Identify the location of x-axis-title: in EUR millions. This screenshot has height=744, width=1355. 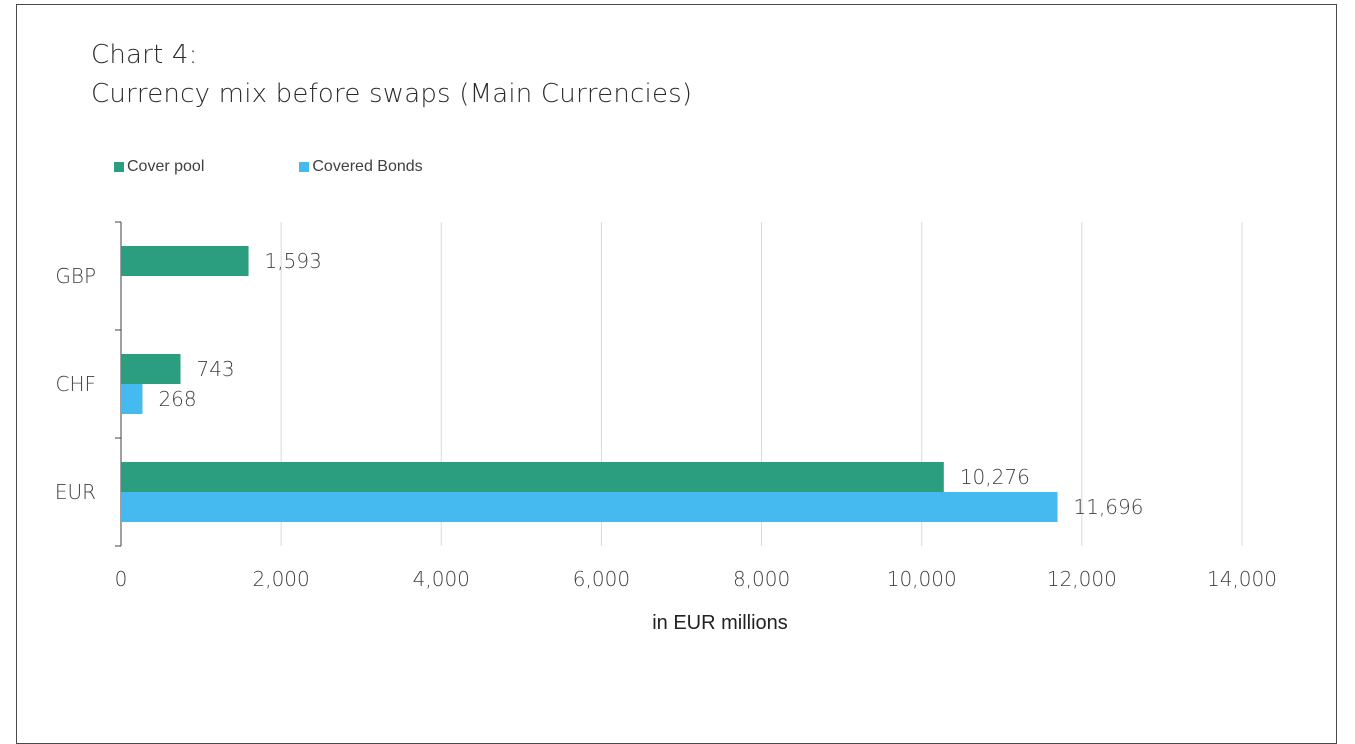
(720, 623).